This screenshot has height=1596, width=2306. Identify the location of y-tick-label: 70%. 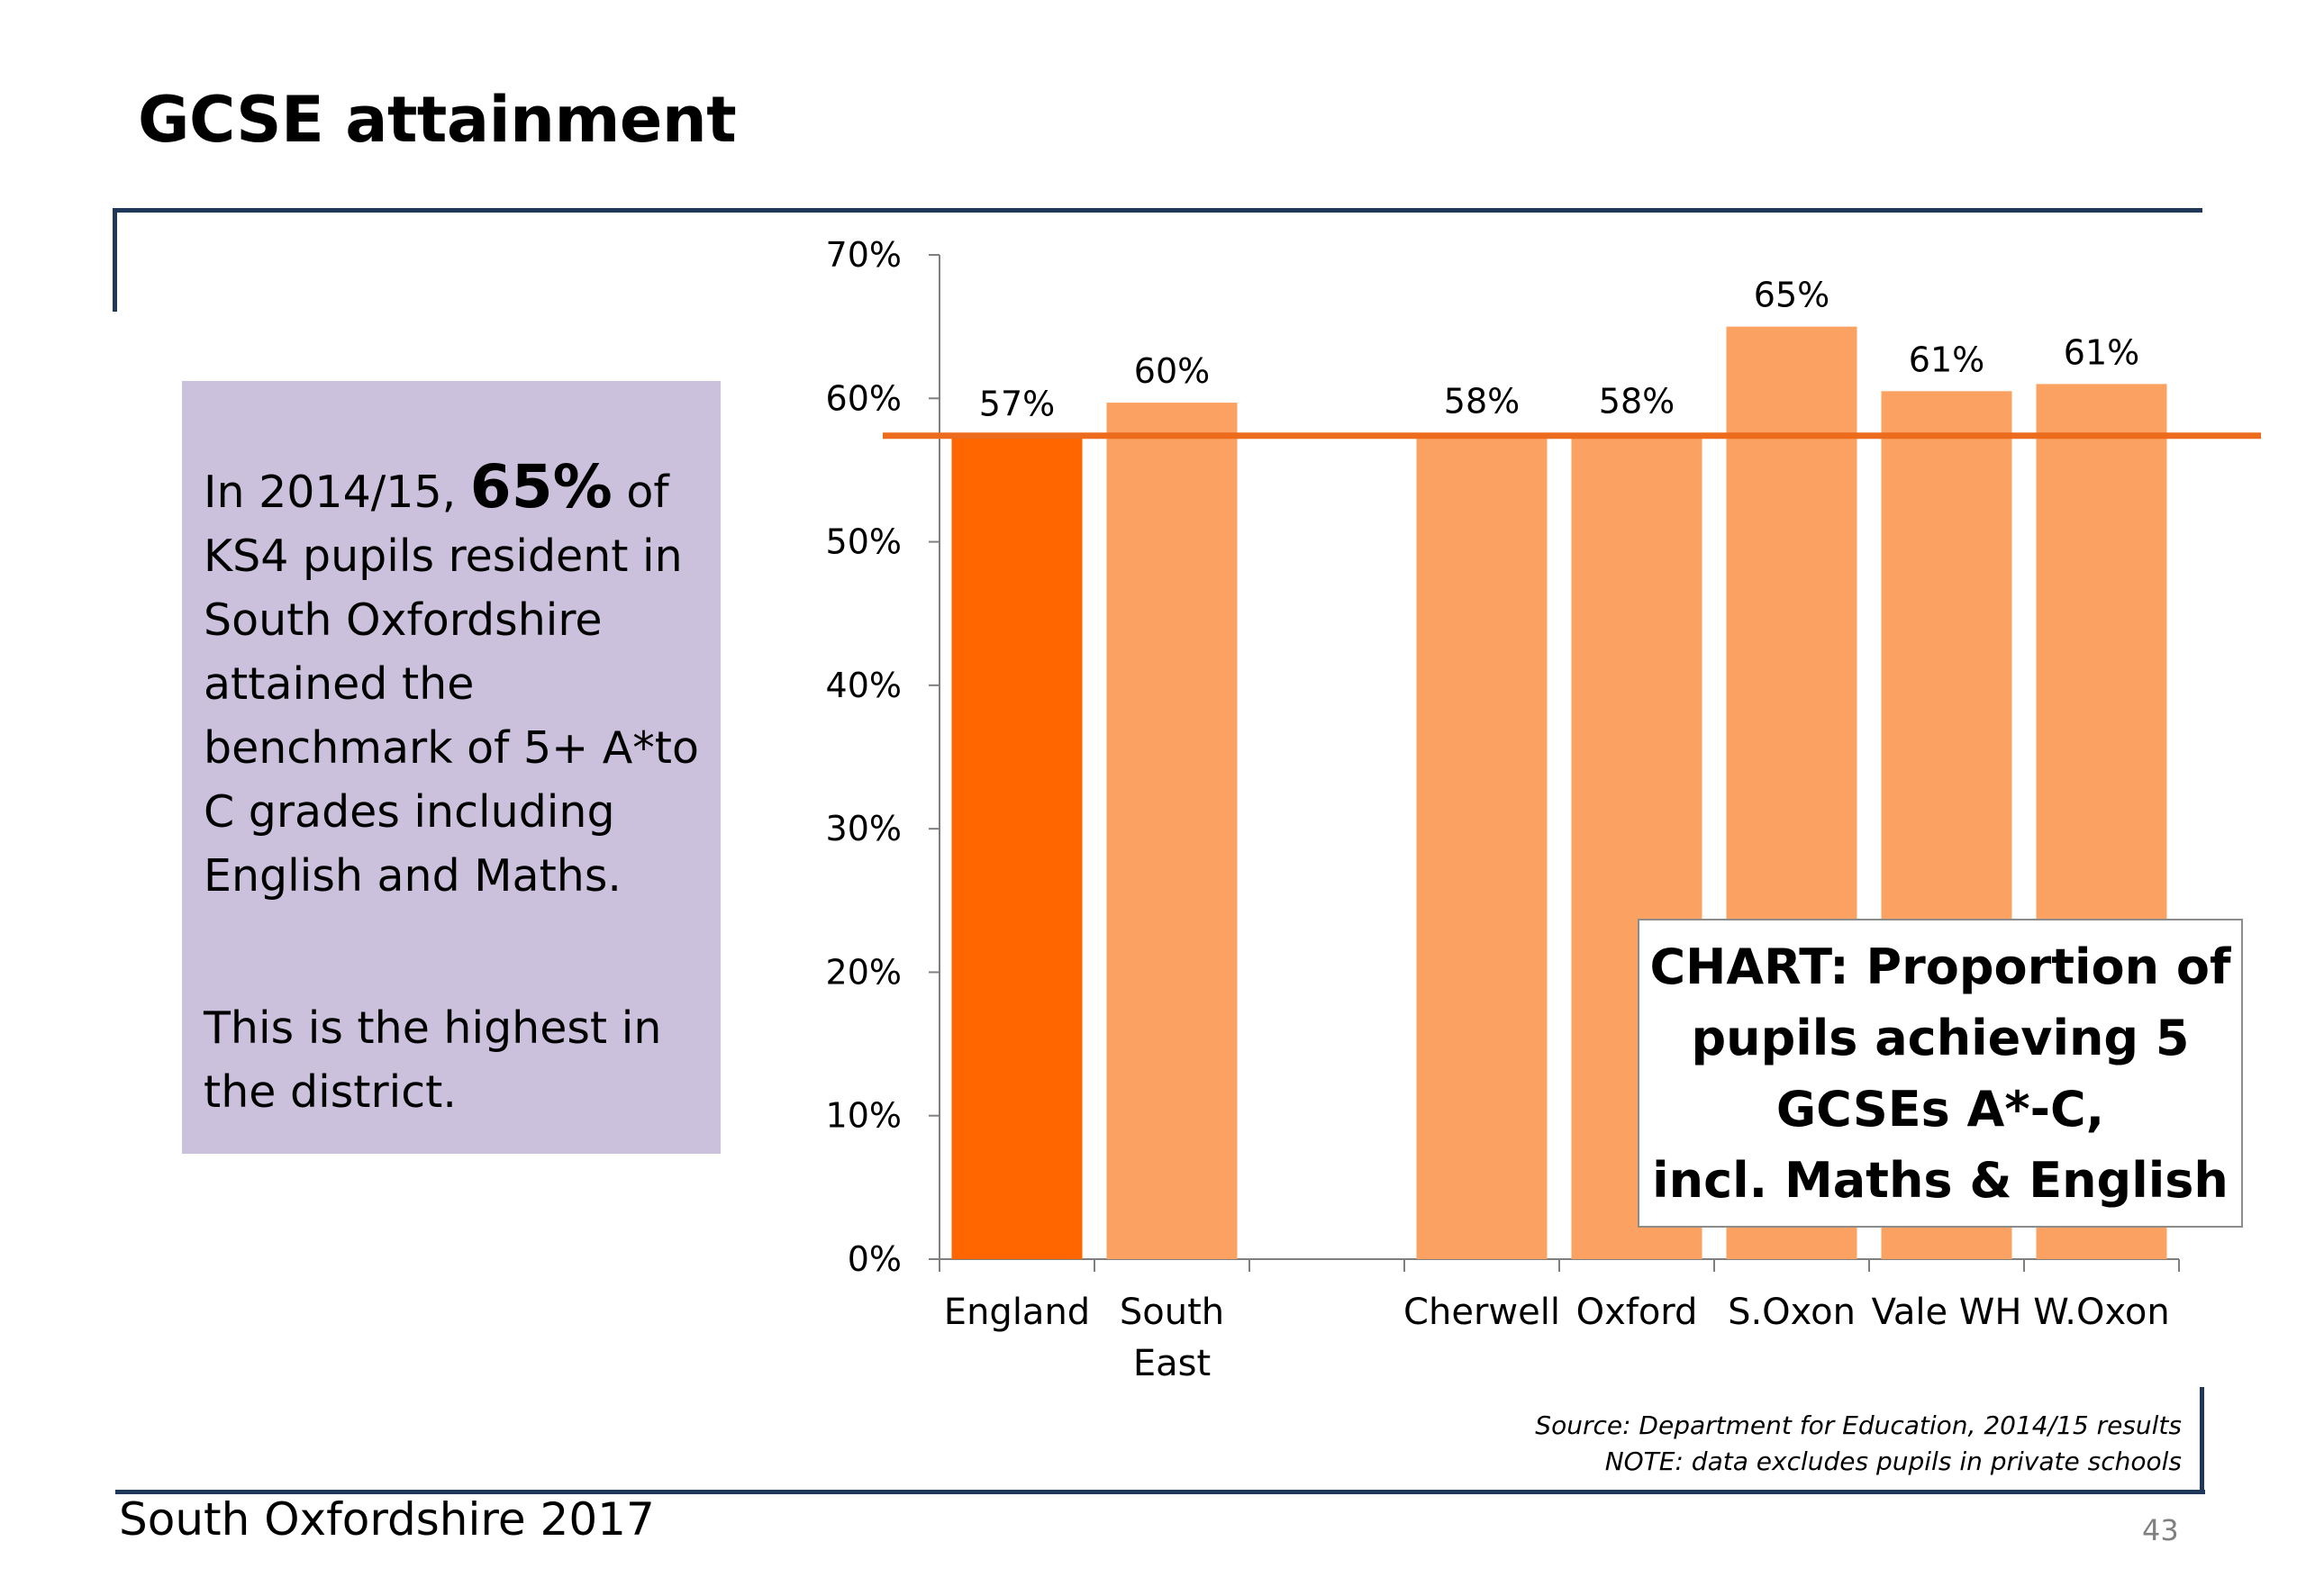
(864, 255).